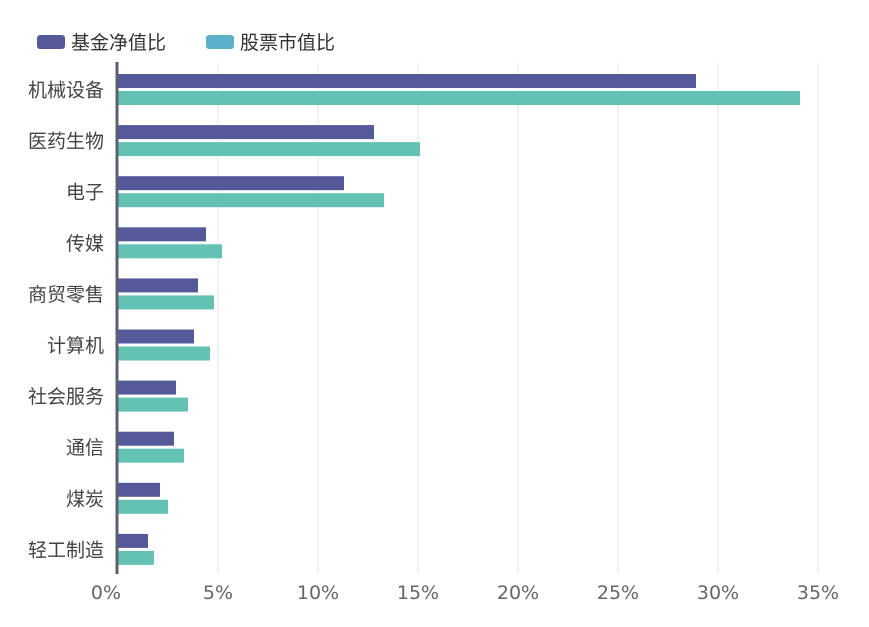 The height and width of the screenshot is (627, 869). What do you see at coordinates (85, 499) in the screenshot?
I see `category-label: 煤炭` at bounding box center [85, 499].